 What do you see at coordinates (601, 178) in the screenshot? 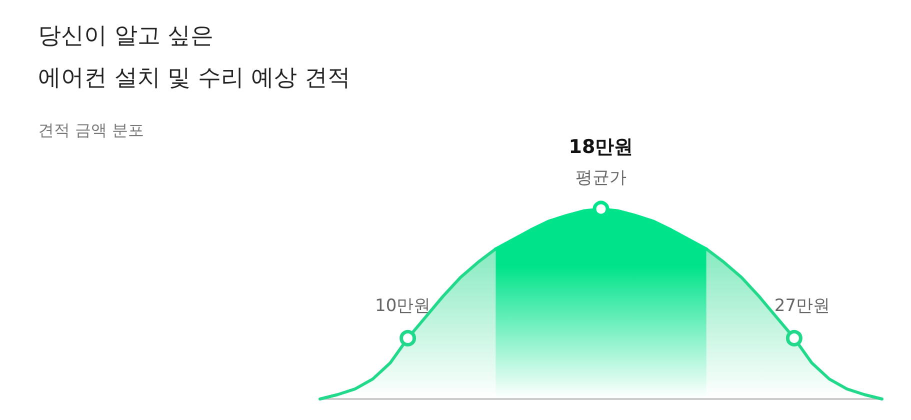
I see `text: 평균가` at bounding box center [601, 178].